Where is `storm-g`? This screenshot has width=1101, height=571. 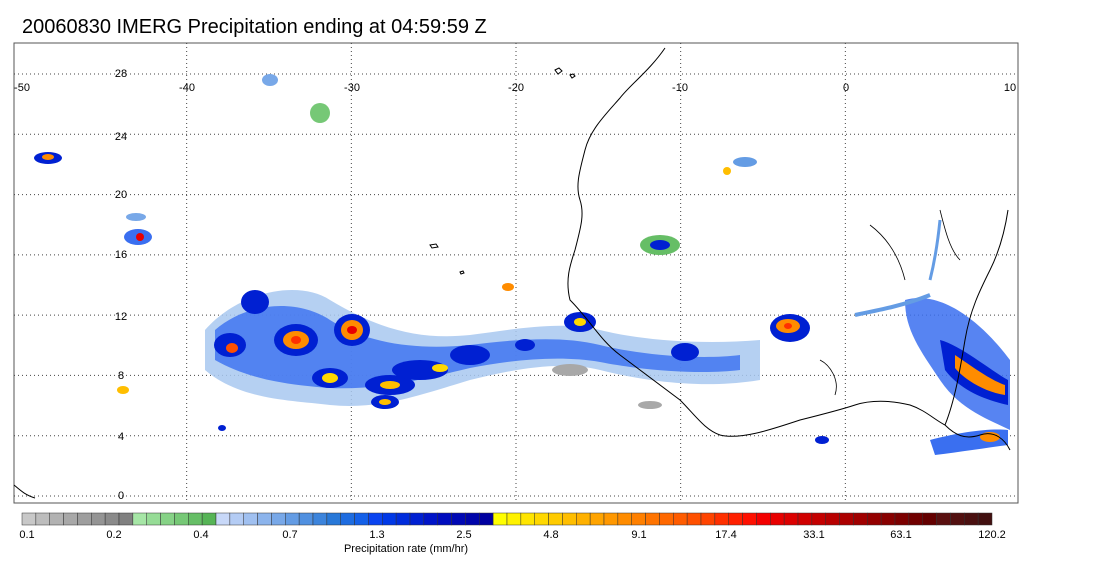
storm-g is located at coordinates (470, 355).